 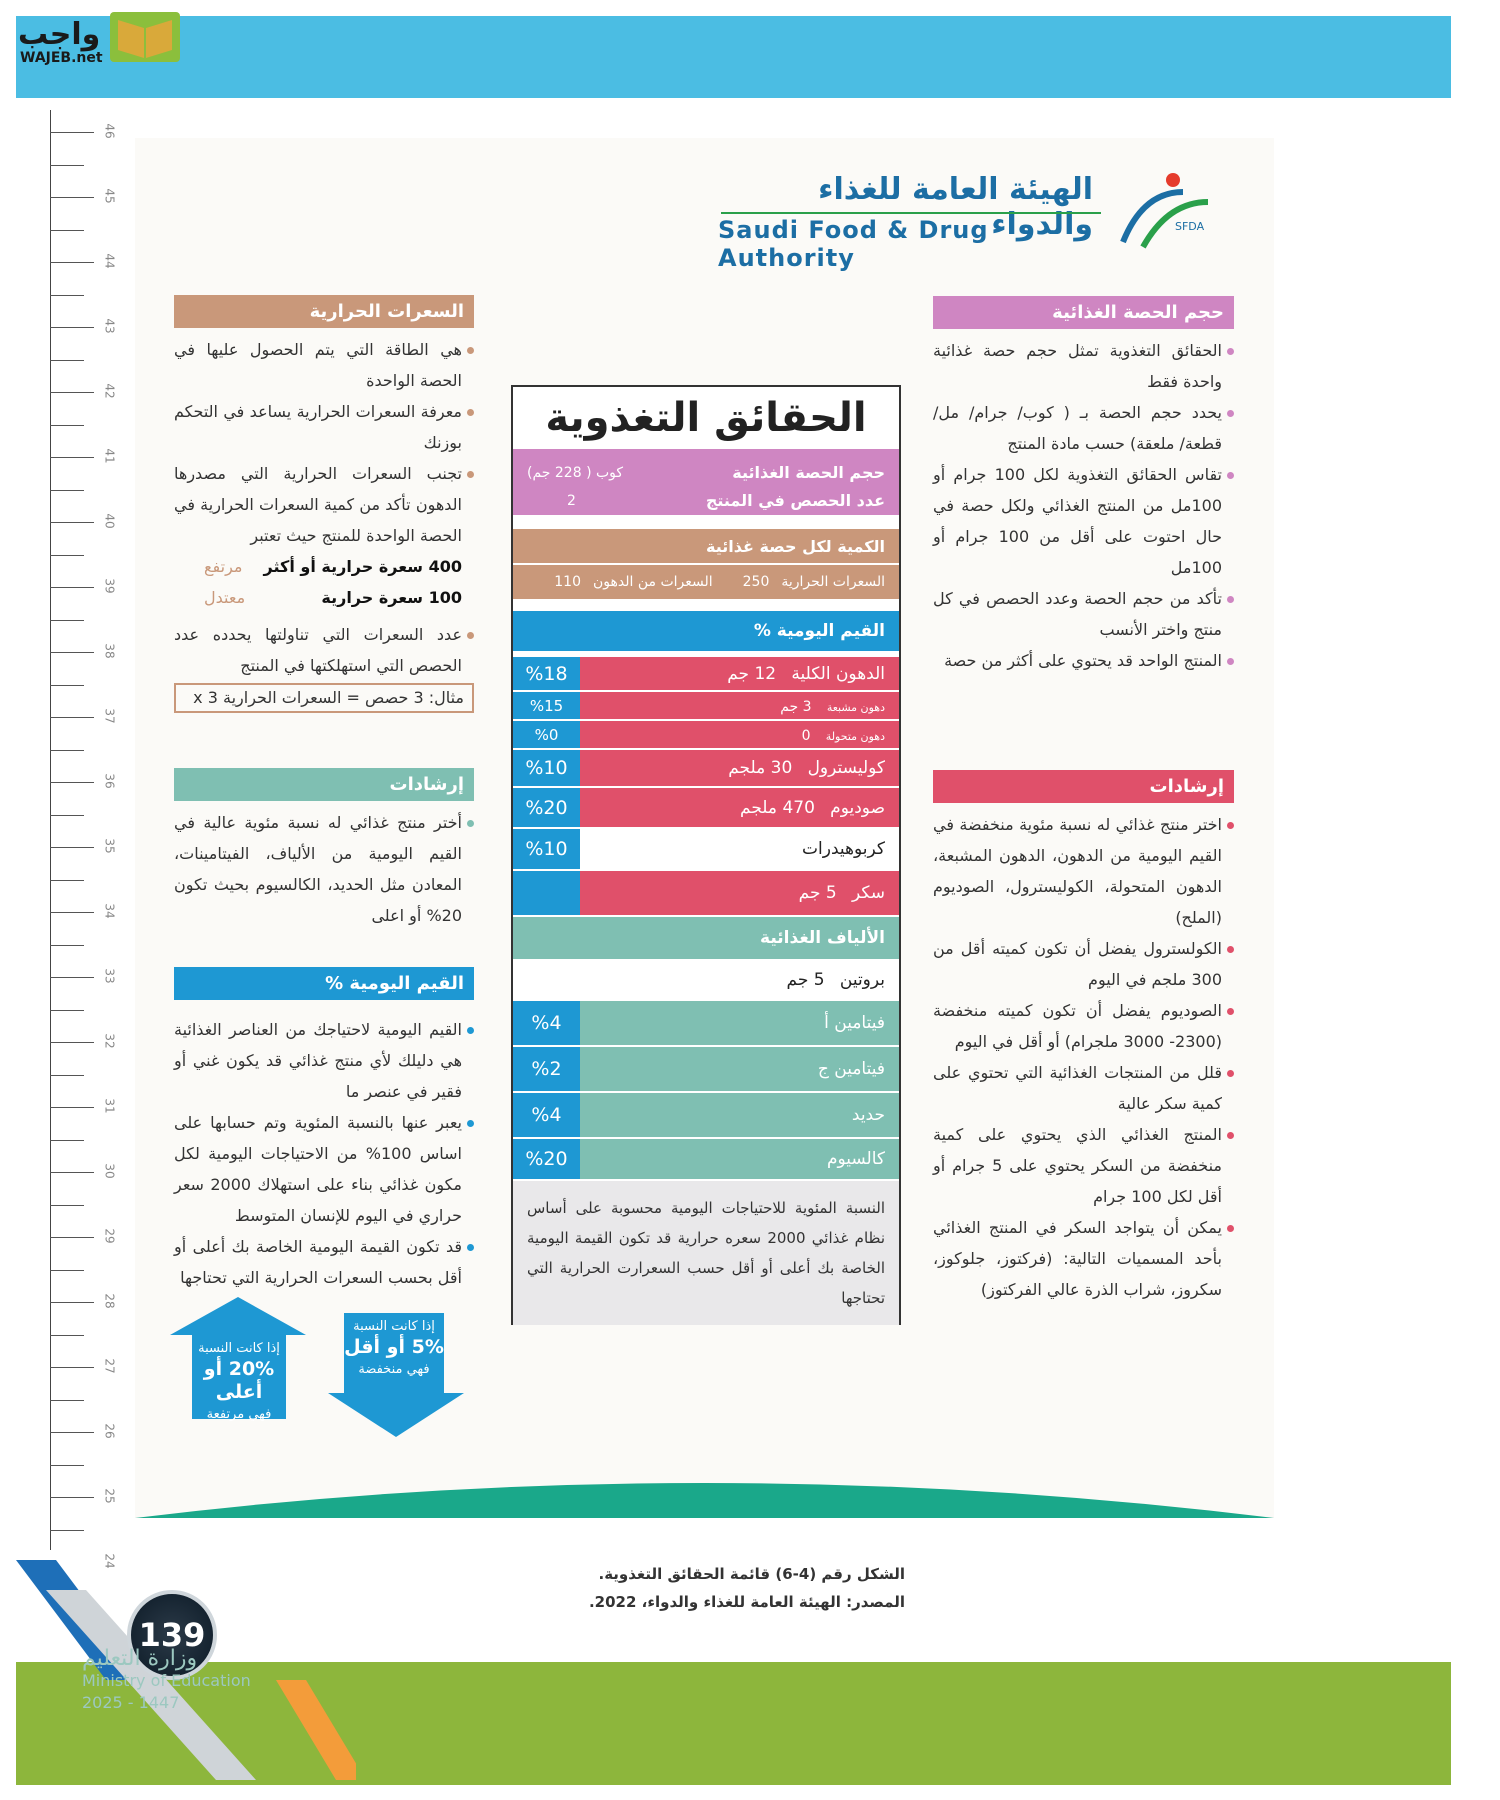 I want to click on nutrient-name: دهون متحولة, so click(x=855, y=736).